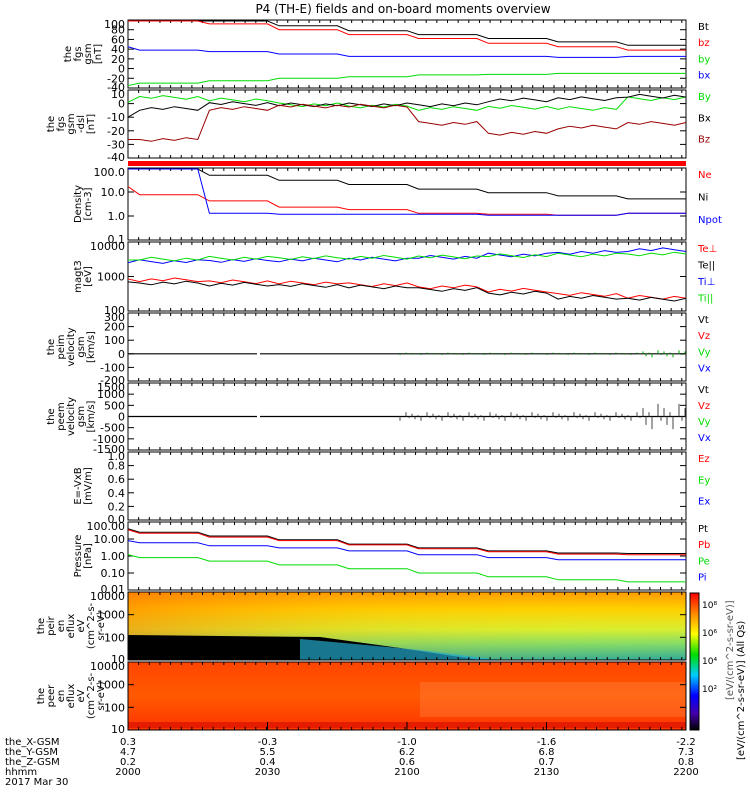 Image resolution: width=750 pixels, height=800 pixels. I want to click on trace-fgs-dsl-Bx, so click(407, 105).